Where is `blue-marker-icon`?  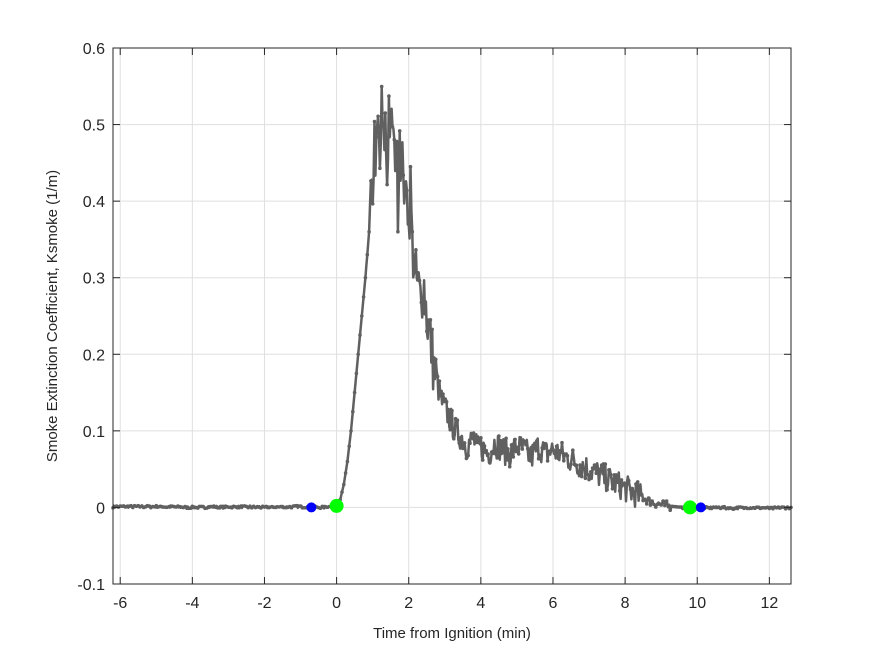
blue-marker-icon is located at coordinates (700, 507).